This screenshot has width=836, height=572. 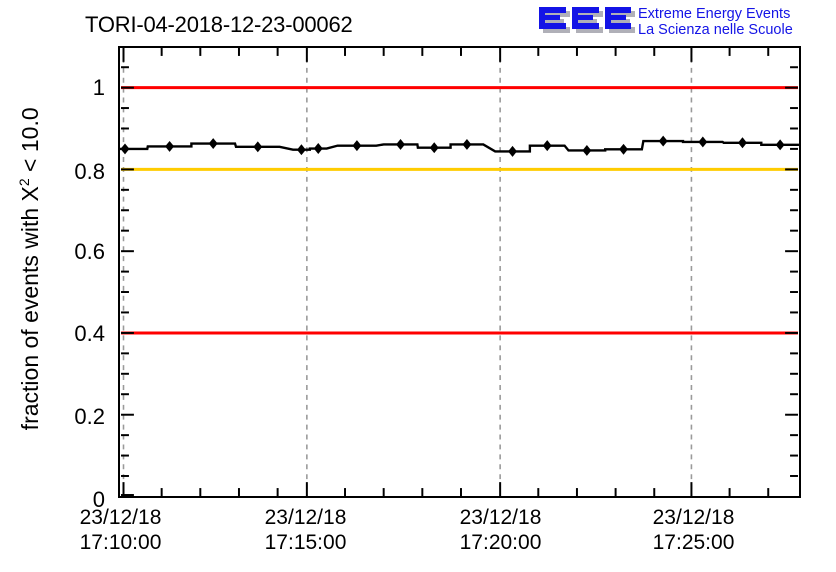 I want to click on y-tick-label-0.6: 0.6, so click(x=89, y=251).